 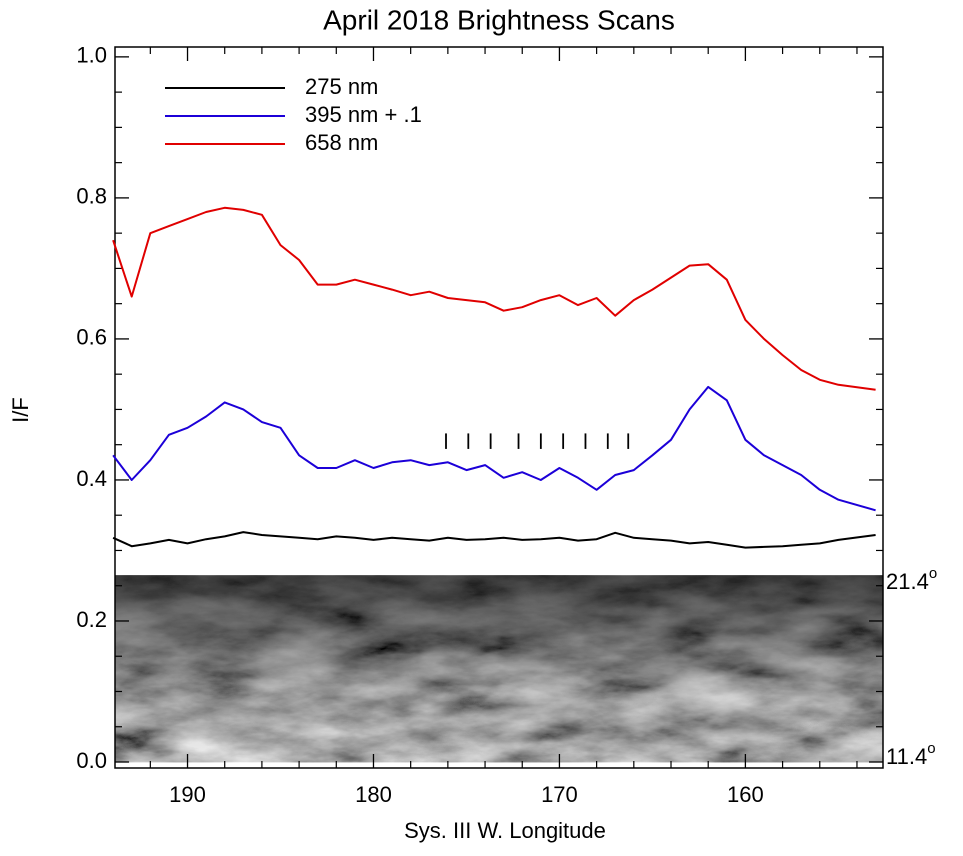 I want to click on x-tick-label: 160, so click(x=745, y=794).